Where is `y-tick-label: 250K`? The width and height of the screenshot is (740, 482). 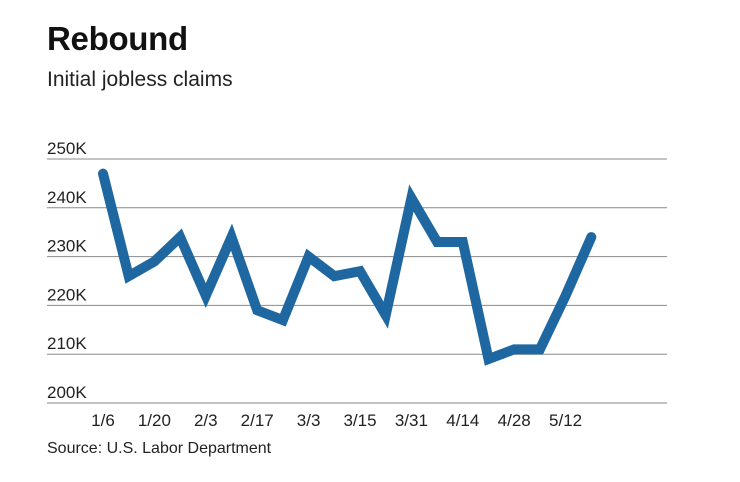 y-tick-label: 250K is located at coordinates (67, 148).